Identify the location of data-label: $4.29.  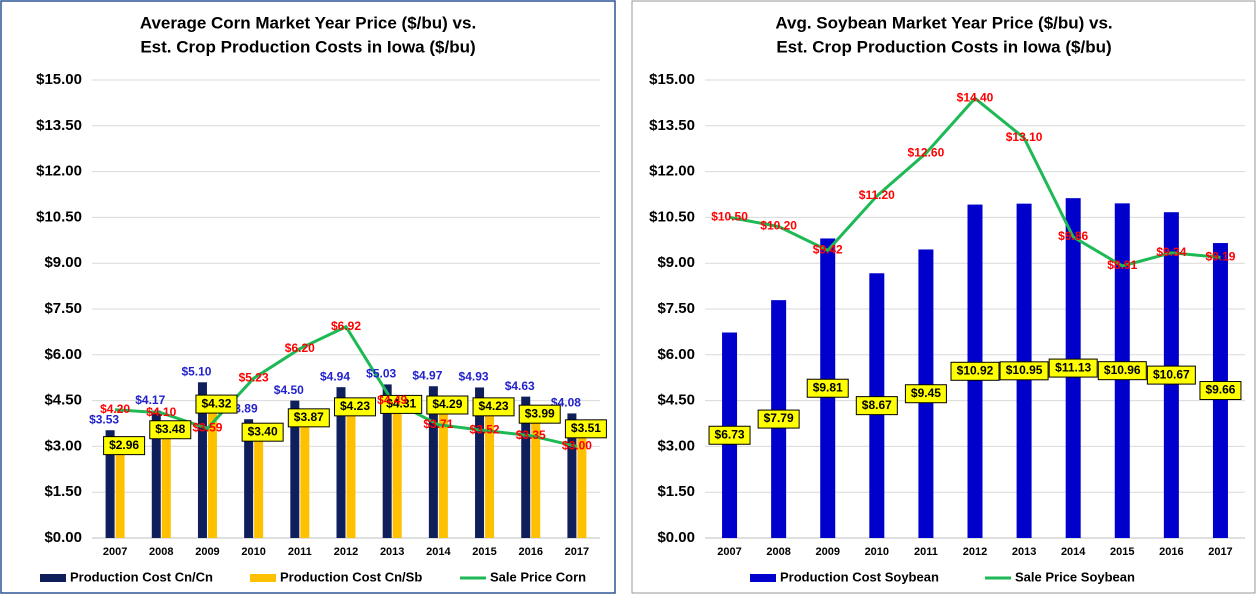
(447, 404).